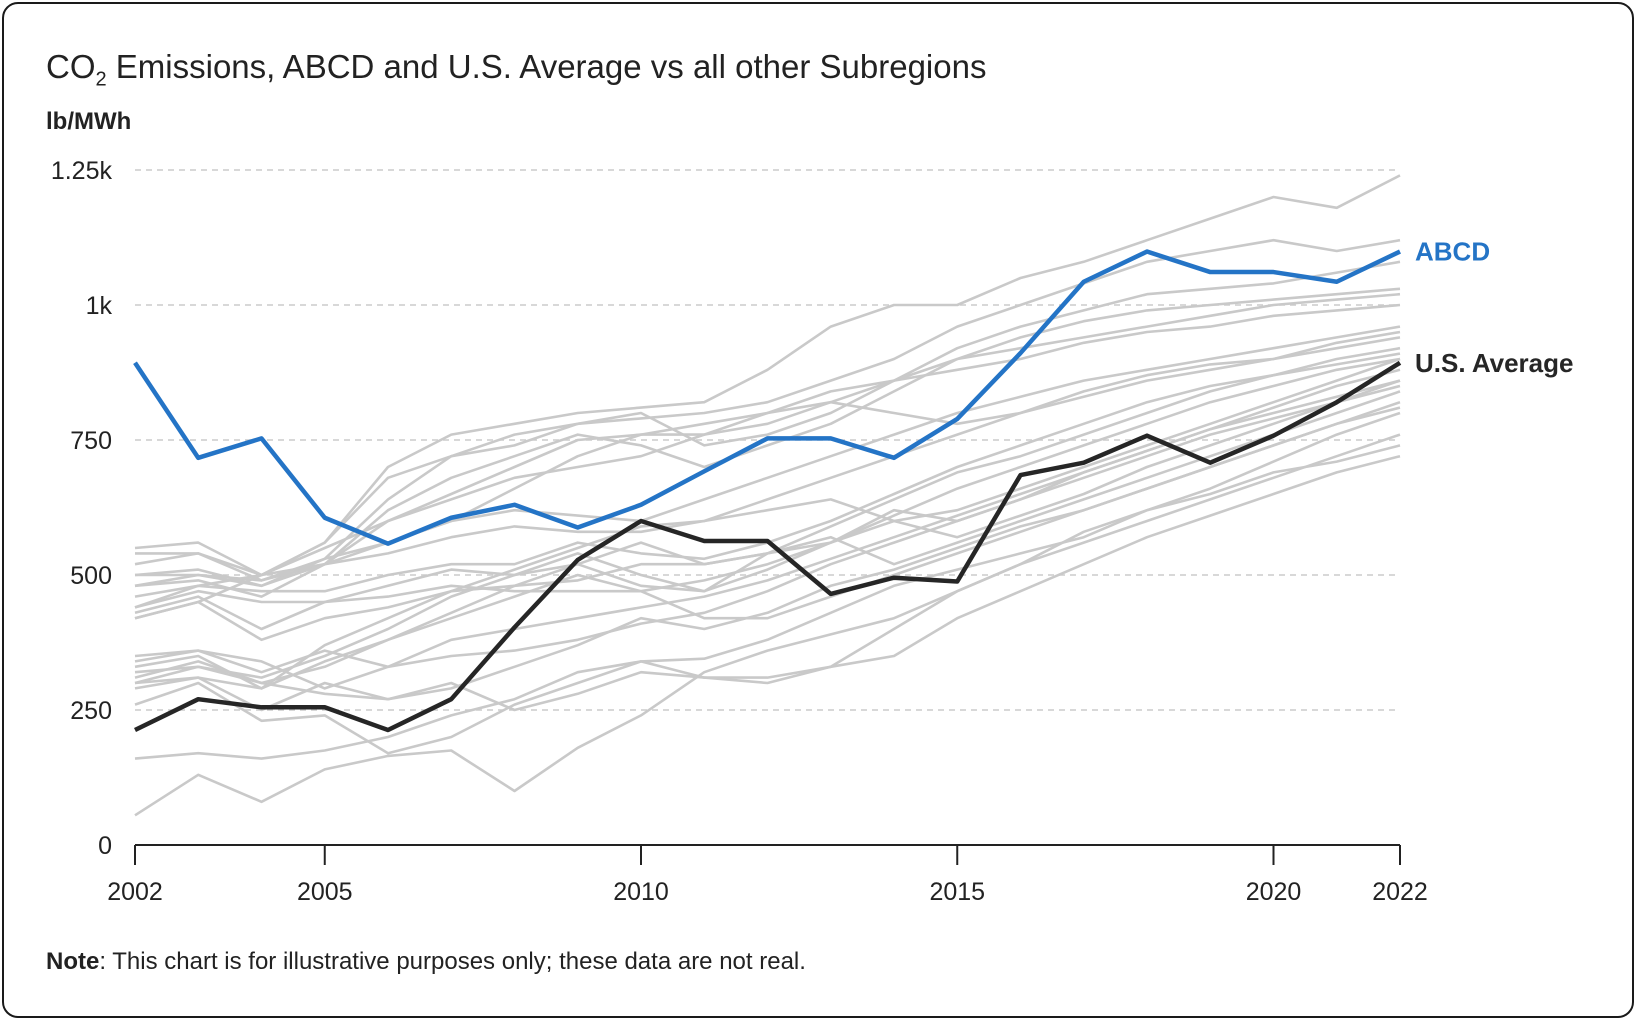 The image size is (1640, 1024). What do you see at coordinates (325, 892) in the screenshot?
I see `x-tick-label: 2005` at bounding box center [325, 892].